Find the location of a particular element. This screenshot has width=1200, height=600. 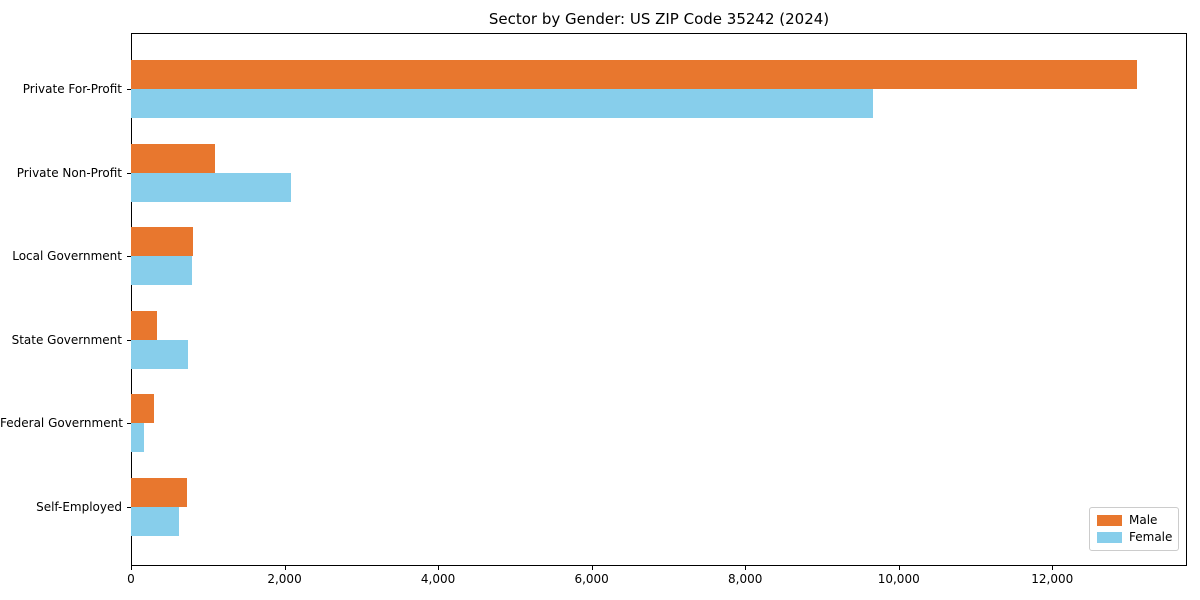

bar-male-state-government is located at coordinates (144, 325).